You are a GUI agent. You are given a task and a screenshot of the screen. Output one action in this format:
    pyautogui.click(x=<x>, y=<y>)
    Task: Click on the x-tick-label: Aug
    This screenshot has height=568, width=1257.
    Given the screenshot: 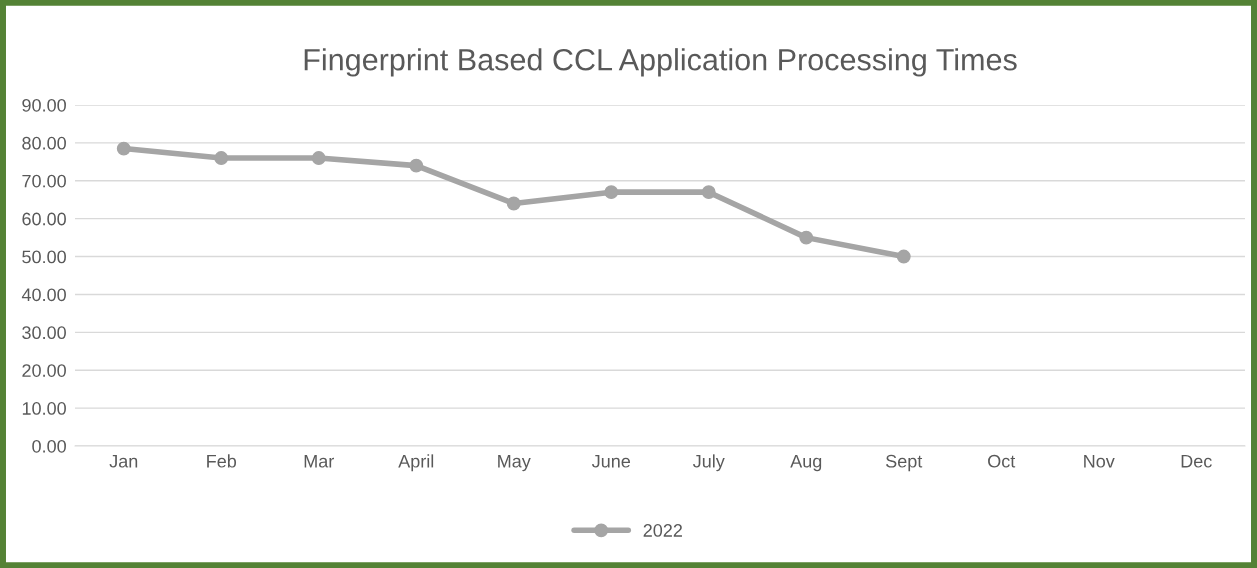 What is the action you would take?
    pyautogui.click(x=806, y=463)
    